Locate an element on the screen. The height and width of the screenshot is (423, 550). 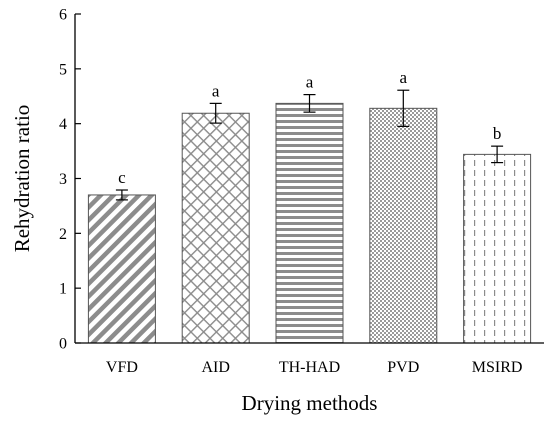
bar-aid is located at coordinates (215, 228).